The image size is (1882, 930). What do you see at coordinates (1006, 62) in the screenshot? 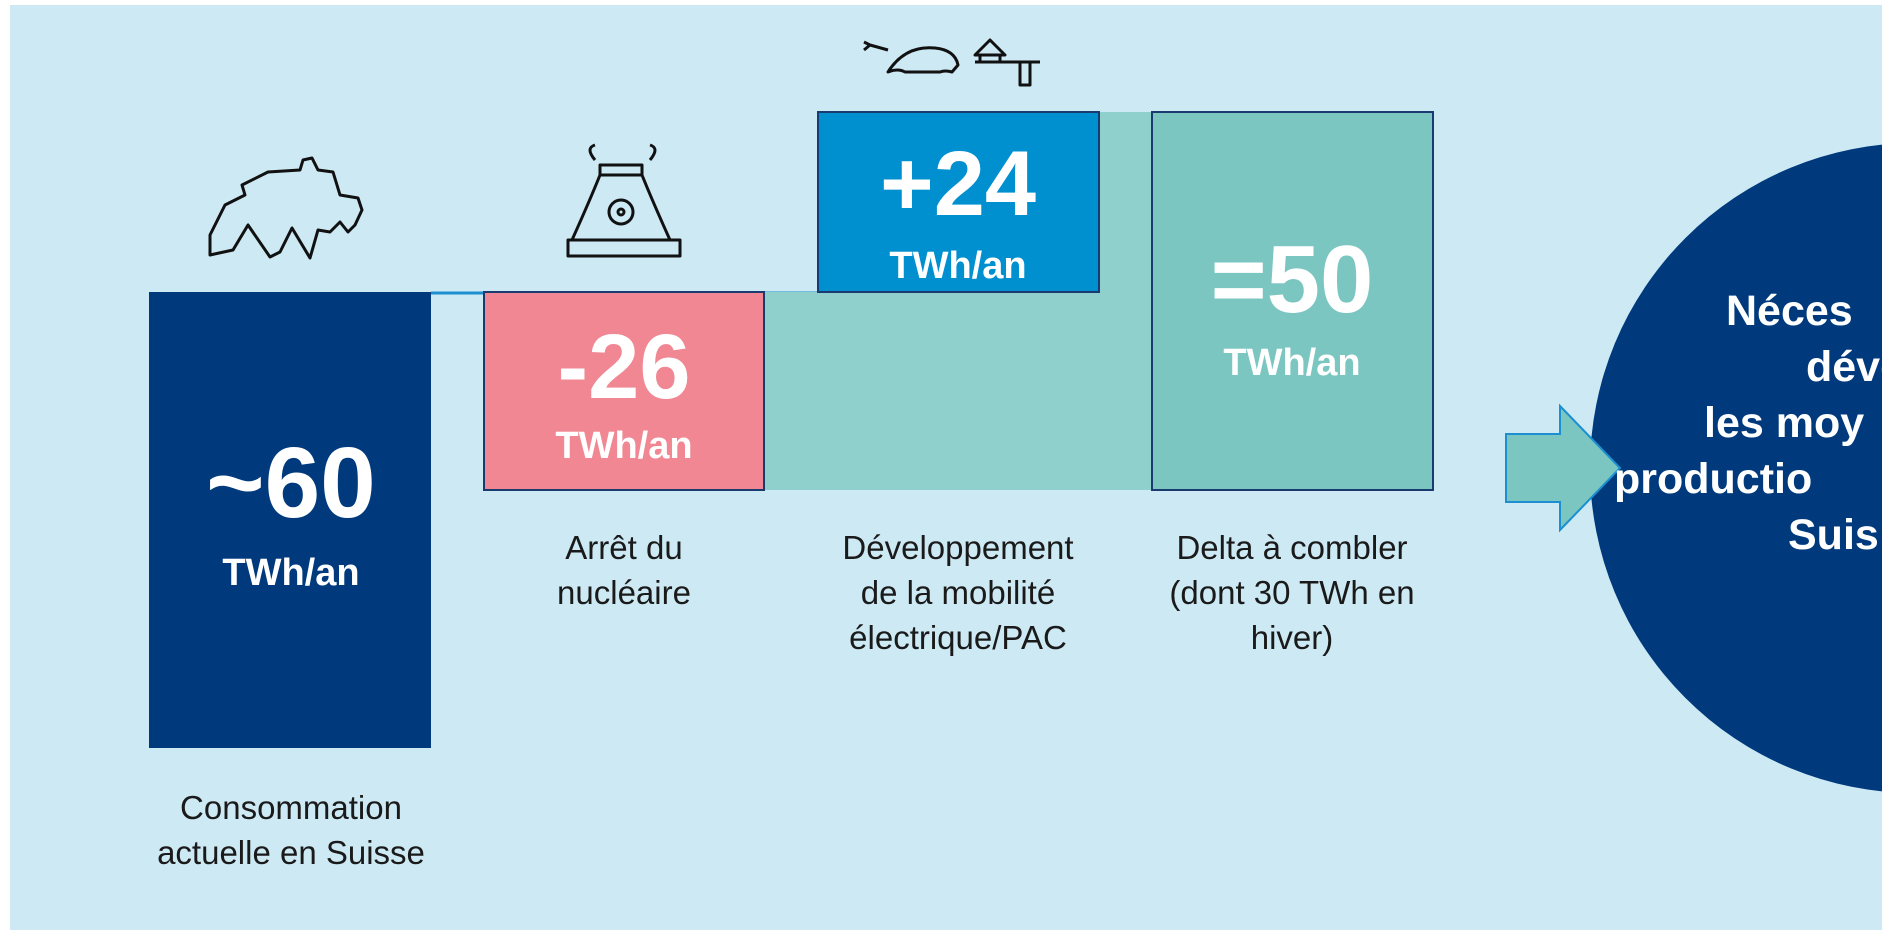
I see `heatpump-icon` at bounding box center [1006, 62].